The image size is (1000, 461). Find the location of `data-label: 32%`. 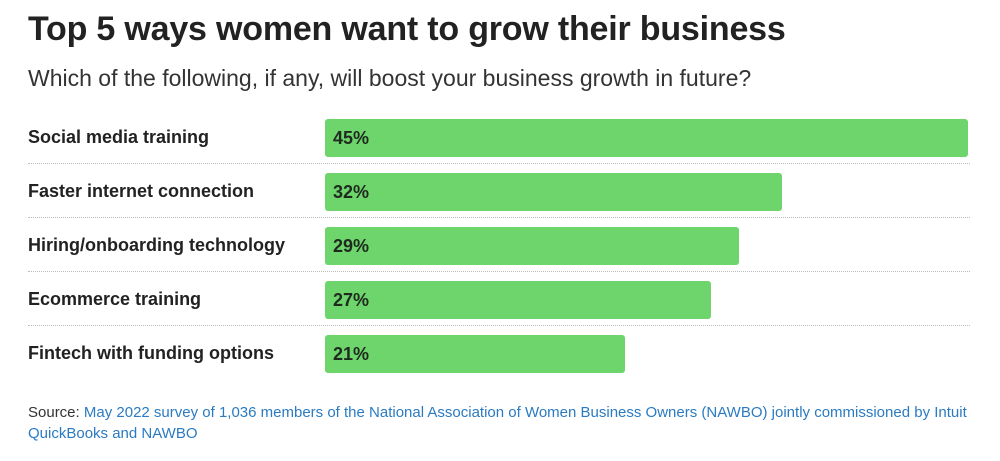

data-label: 32% is located at coordinates (351, 192).